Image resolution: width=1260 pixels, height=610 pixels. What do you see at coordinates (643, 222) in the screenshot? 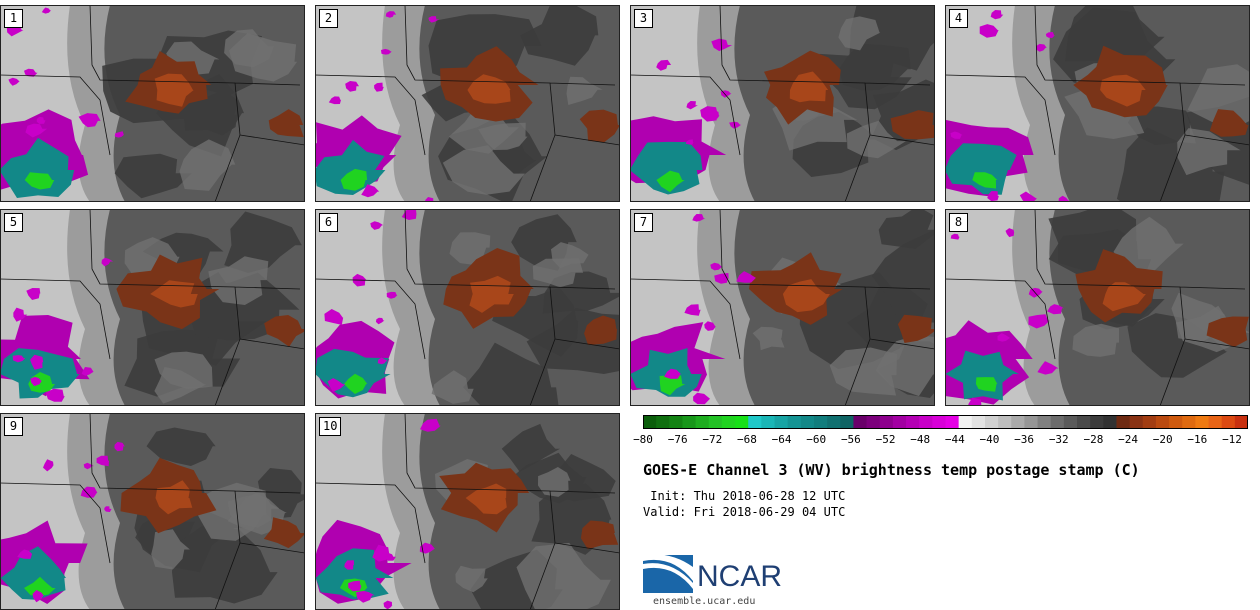
I see `panel-number-label: 7` at bounding box center [643, 222].